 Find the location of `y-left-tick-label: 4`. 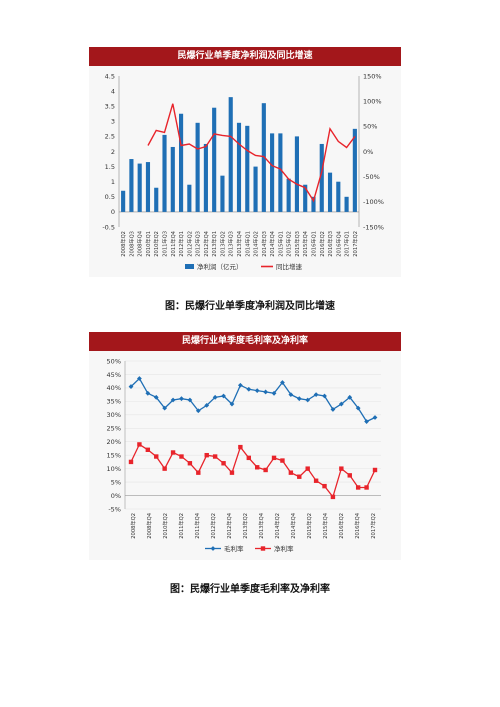

y-left-tick-label: 4 is located at coordinates (113, 91).